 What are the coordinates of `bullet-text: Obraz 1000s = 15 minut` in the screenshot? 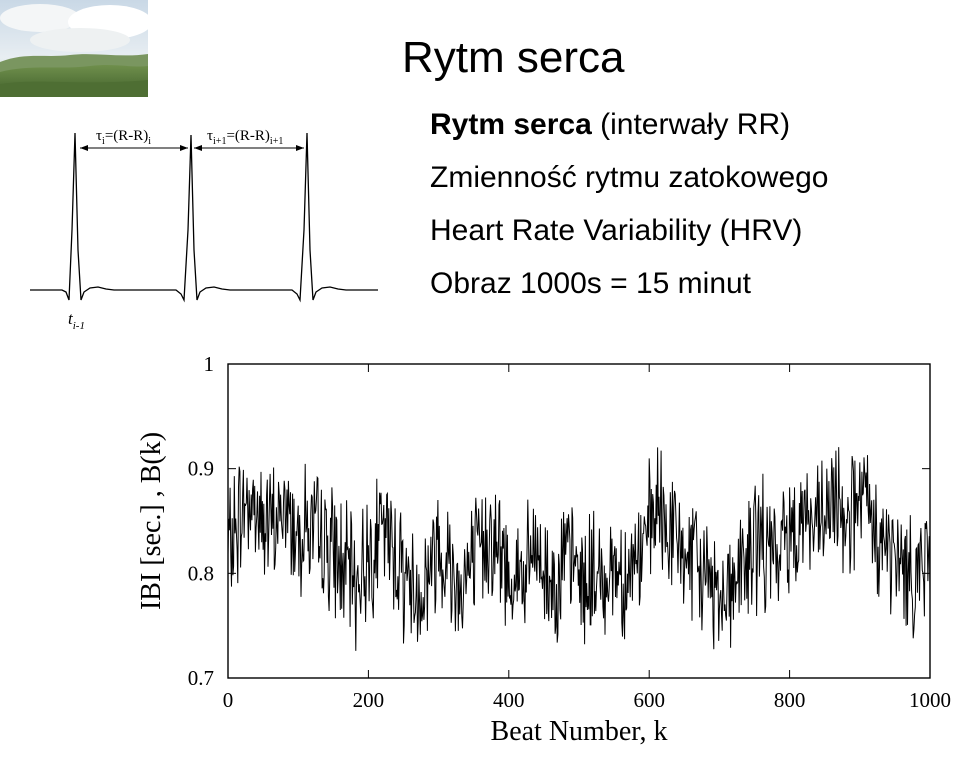 It's located at (591, 283).